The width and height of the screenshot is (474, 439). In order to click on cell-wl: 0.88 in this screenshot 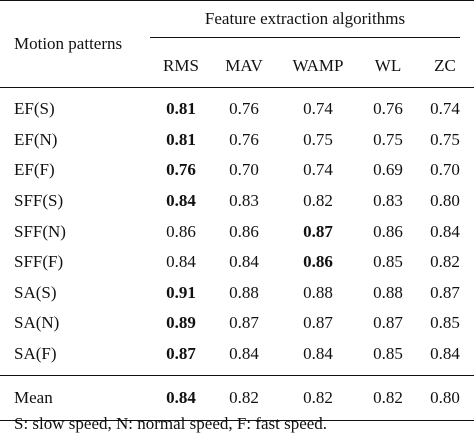, I will do `click(388, 292)`.